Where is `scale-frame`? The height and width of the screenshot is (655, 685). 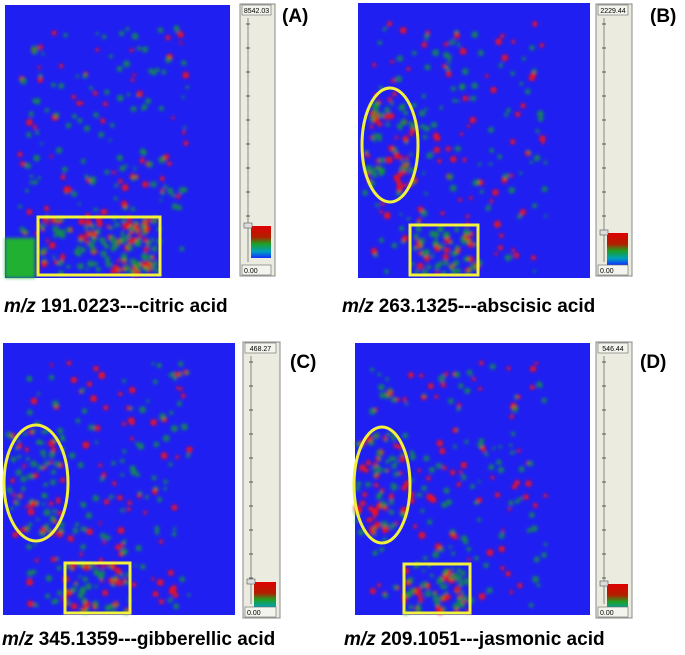 scale-frame is located at coordinates (614, 480).